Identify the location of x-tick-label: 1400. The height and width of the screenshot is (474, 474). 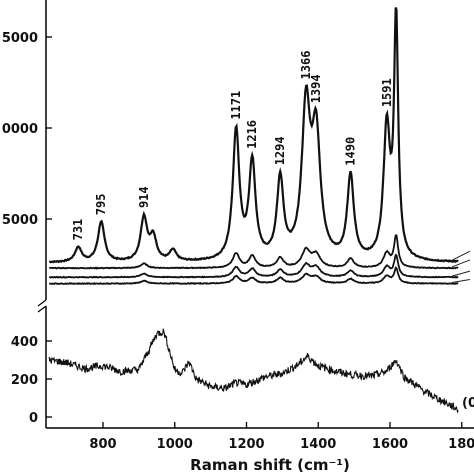
(318, 444).